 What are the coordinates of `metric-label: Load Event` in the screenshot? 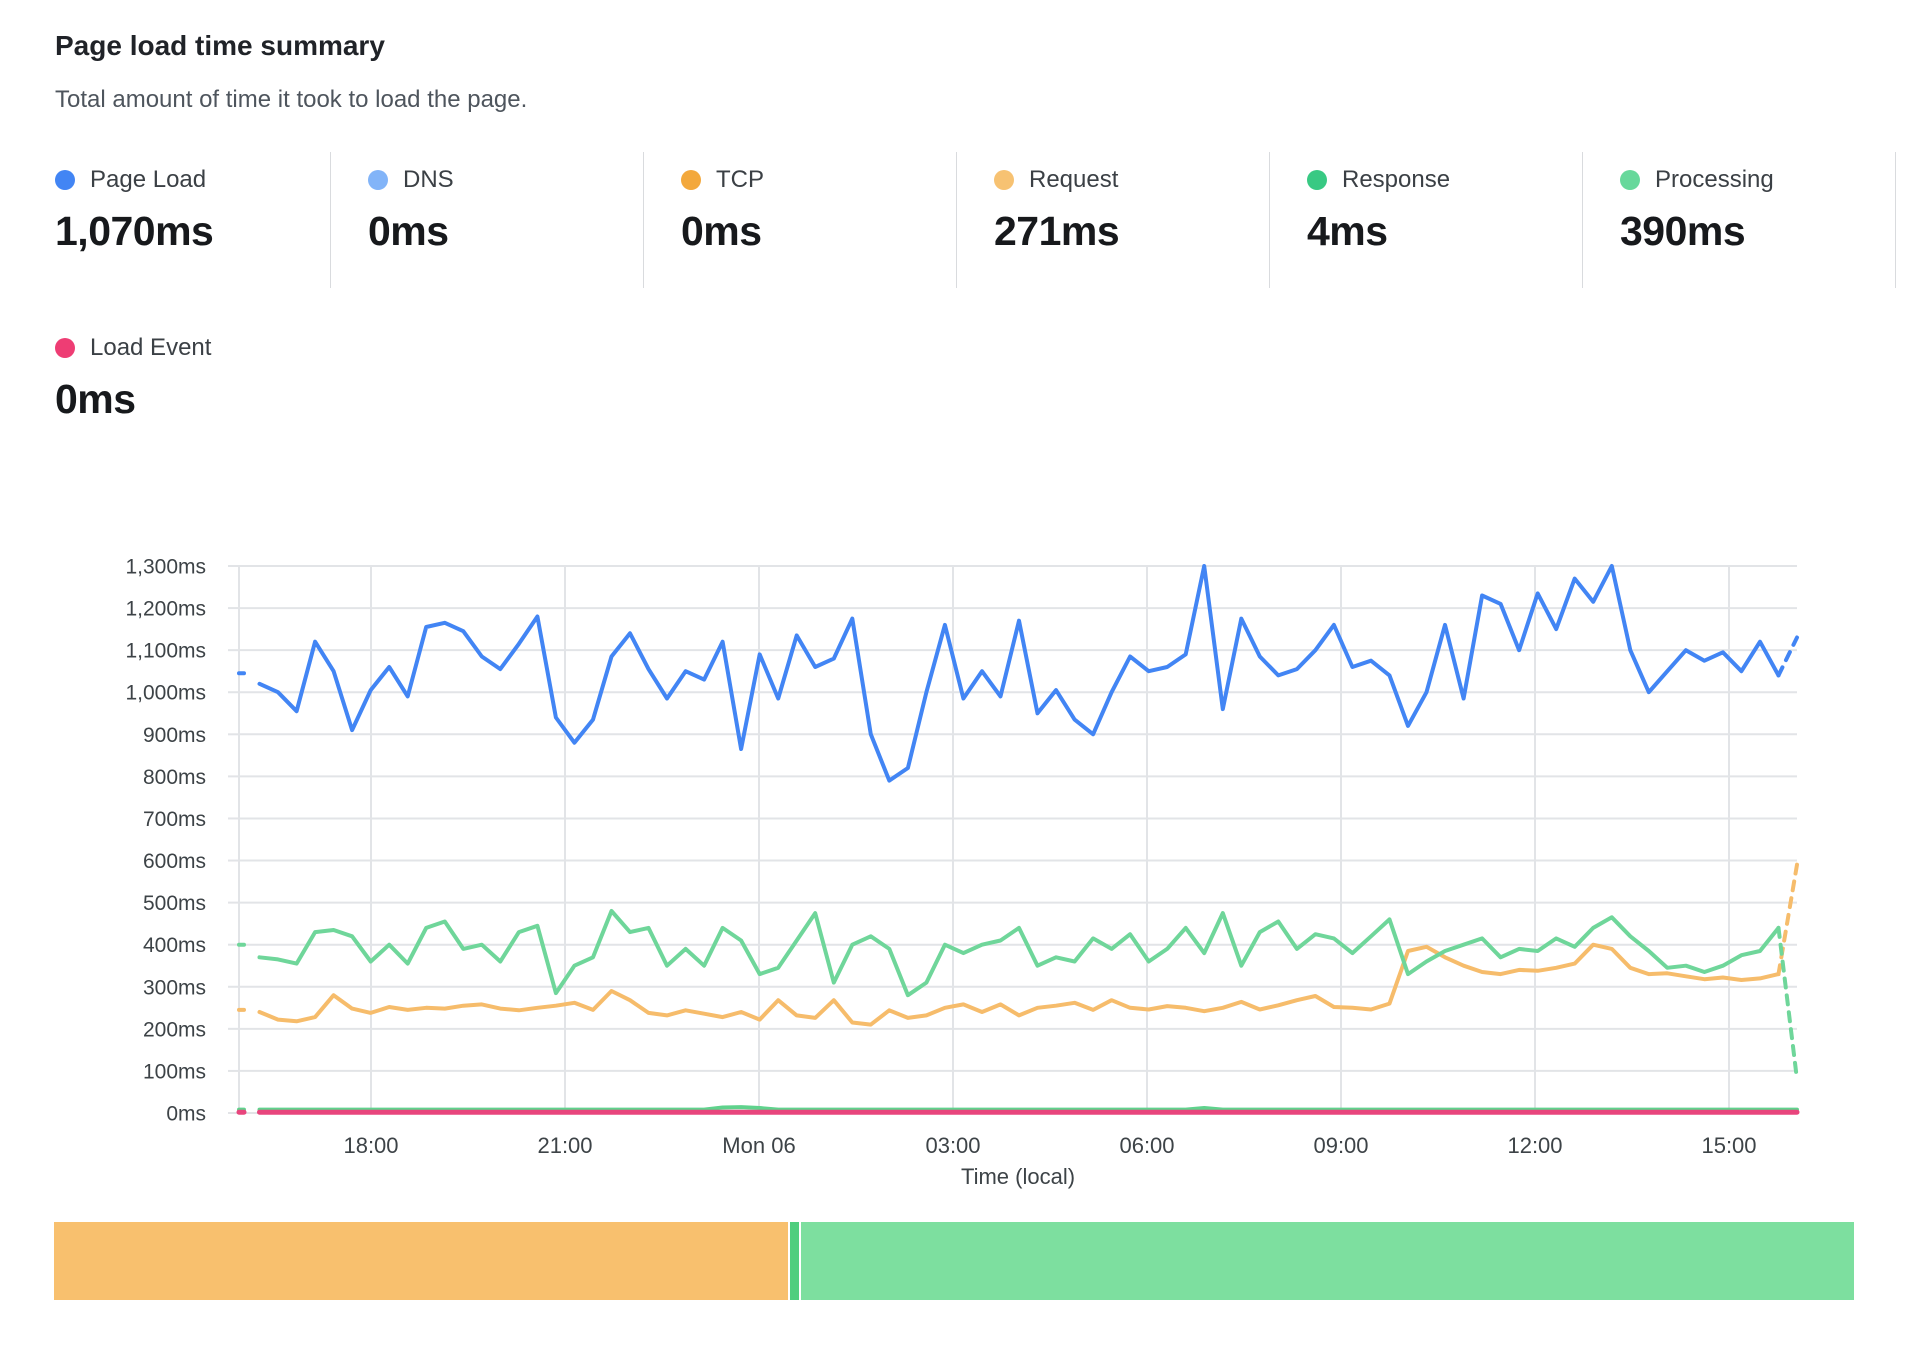 It's located at (151, 347).